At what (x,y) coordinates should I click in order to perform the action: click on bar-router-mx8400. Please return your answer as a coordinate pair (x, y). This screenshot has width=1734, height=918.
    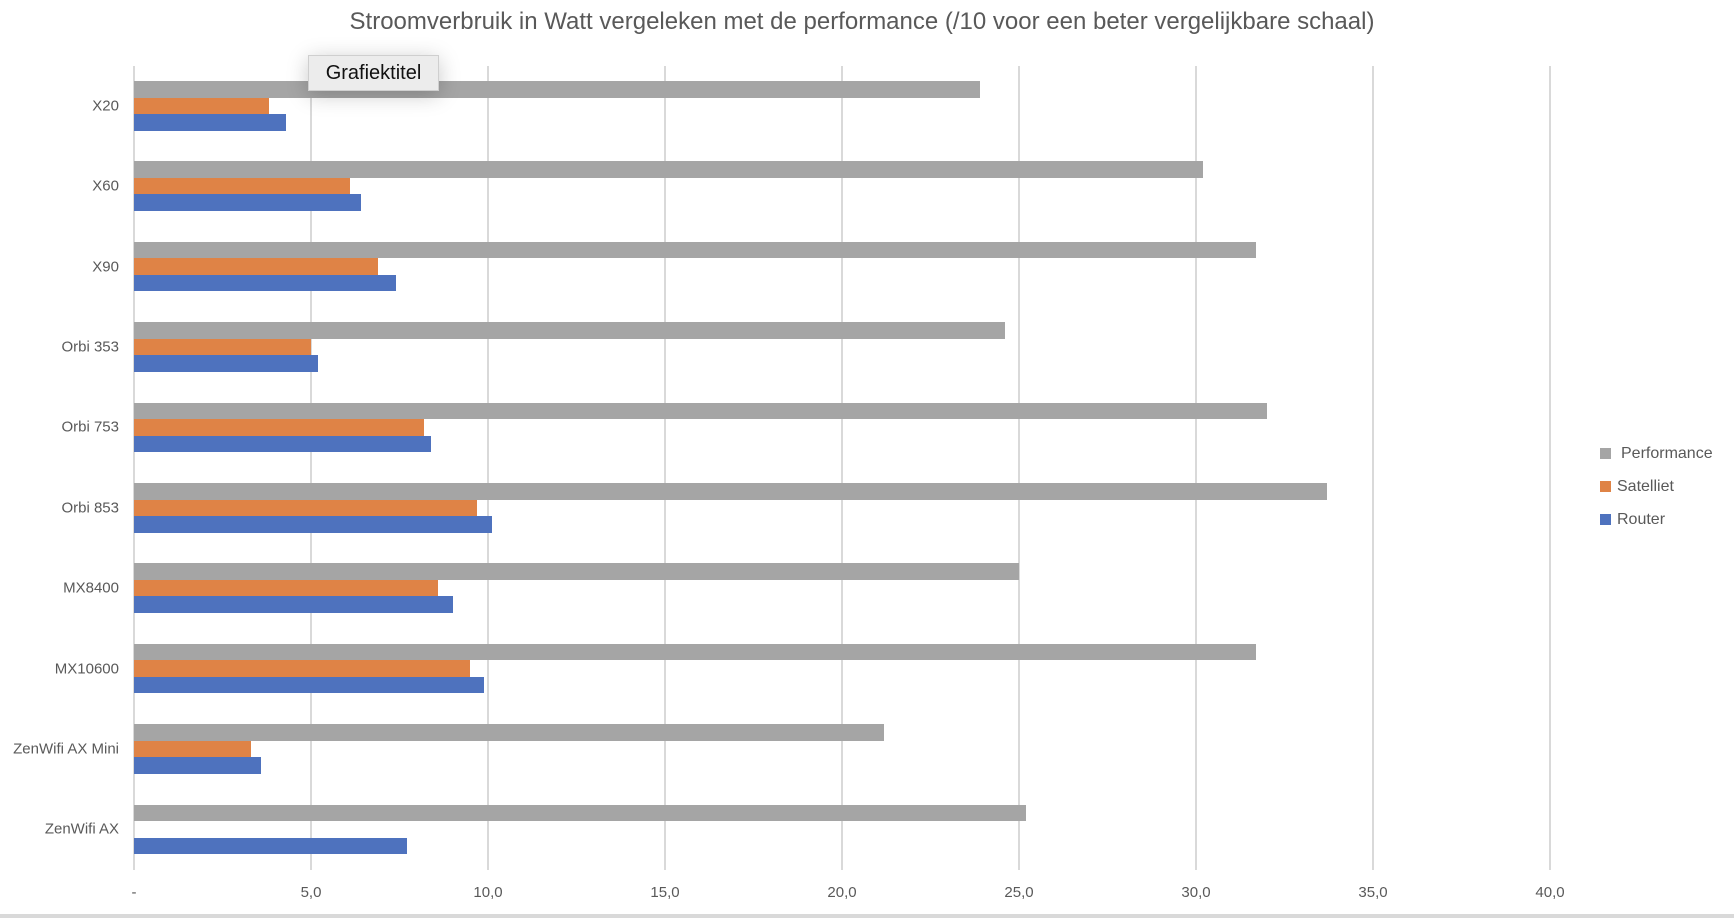
    Looking at the image, I should click on (293, 604).